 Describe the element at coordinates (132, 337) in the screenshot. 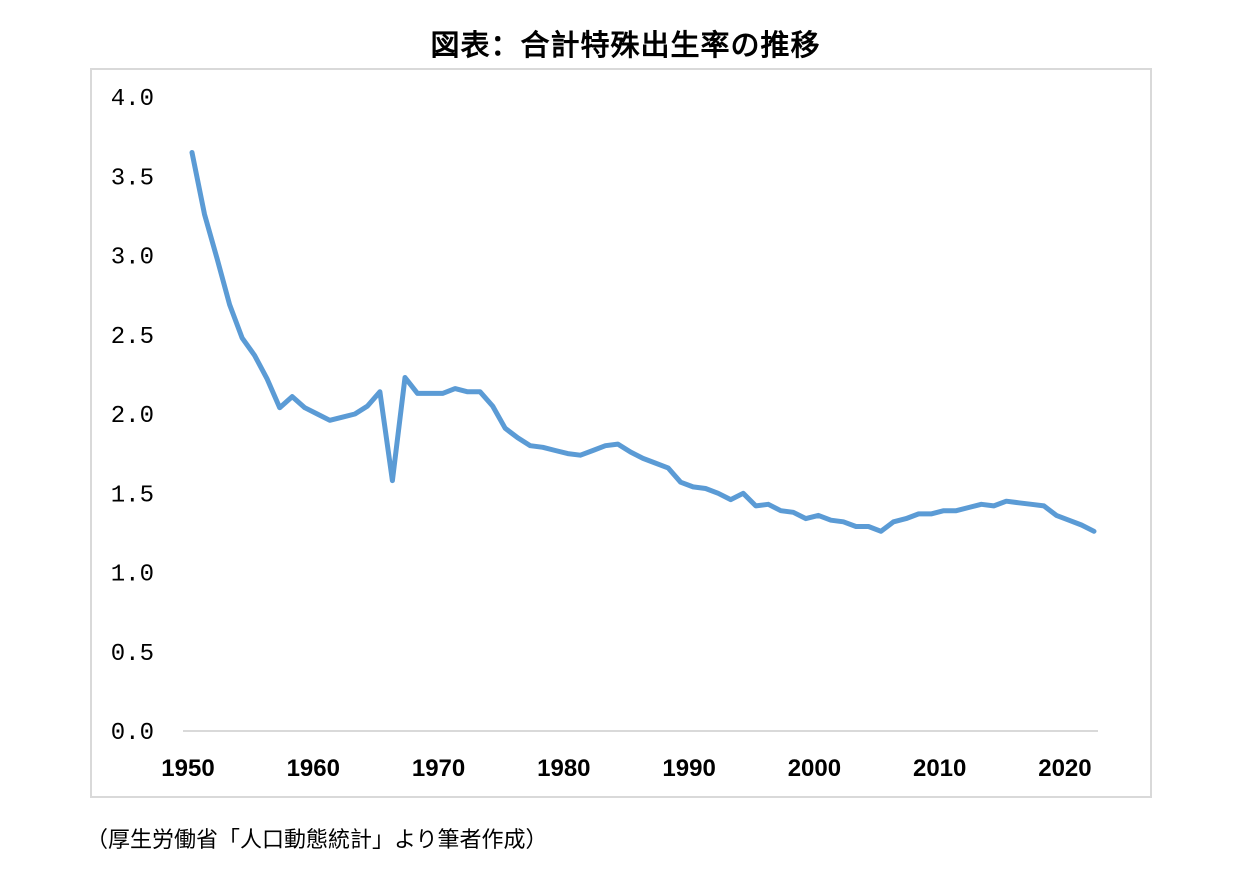

I see `y-tick-label: 2.5` at that location.